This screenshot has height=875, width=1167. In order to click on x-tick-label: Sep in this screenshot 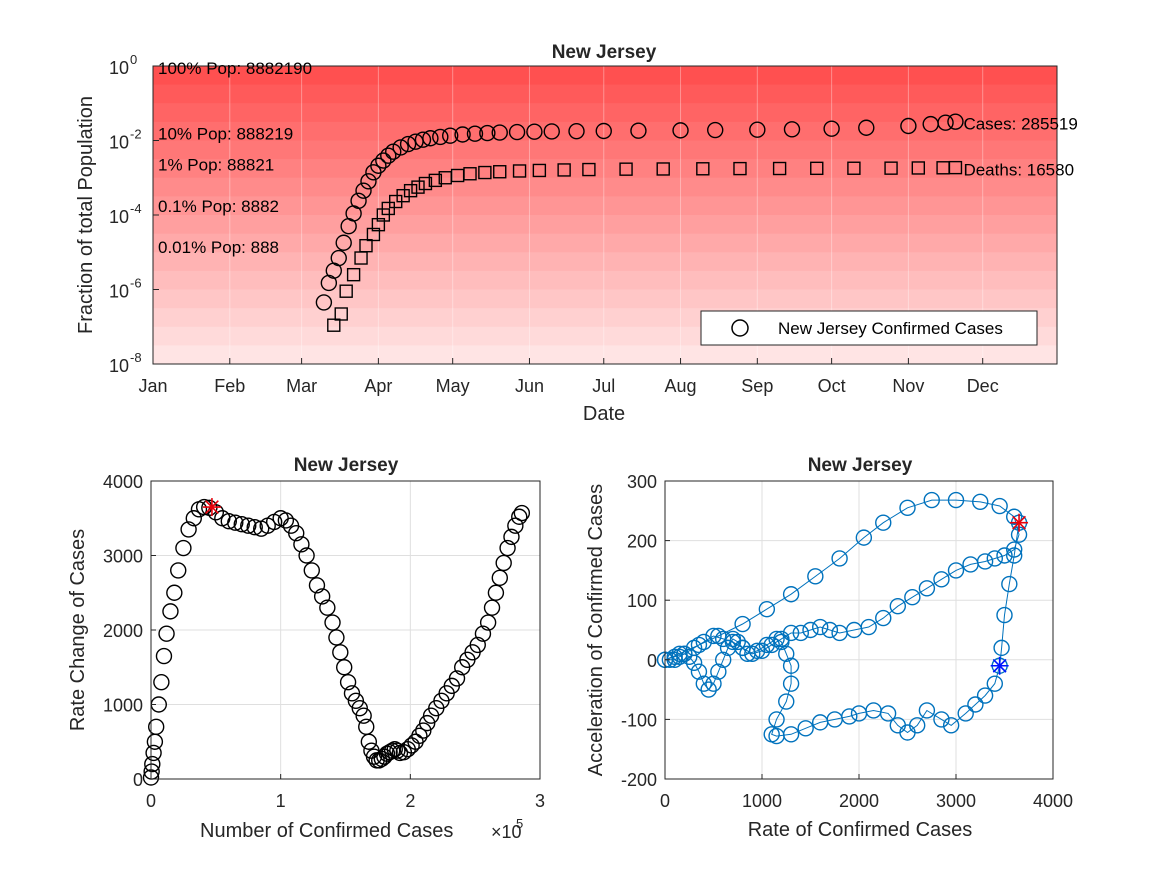, I will do `click(757, 386)`.